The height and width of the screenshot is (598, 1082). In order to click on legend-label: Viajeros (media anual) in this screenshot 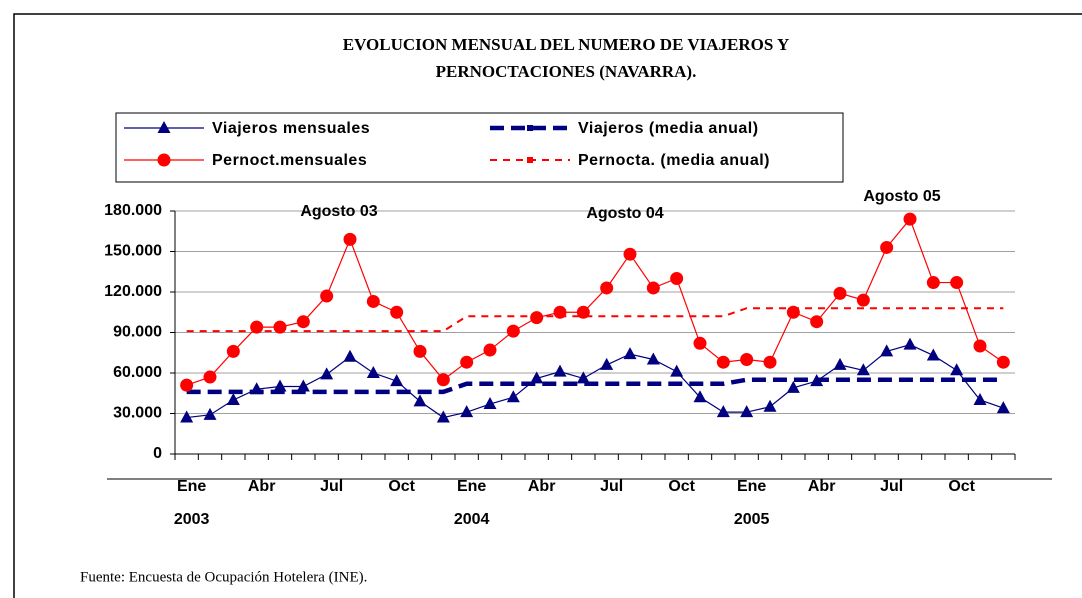, I will do `click(668, 128)`.